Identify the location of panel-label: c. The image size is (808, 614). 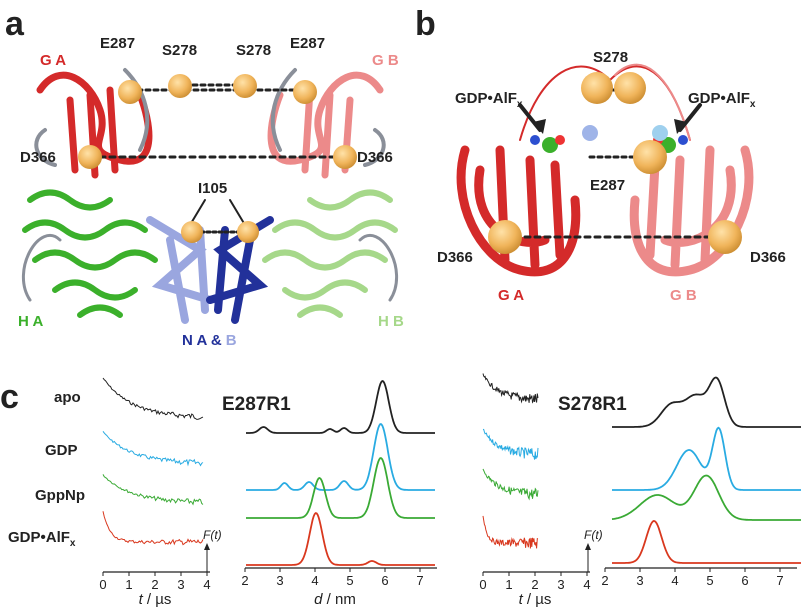
(9, 397).